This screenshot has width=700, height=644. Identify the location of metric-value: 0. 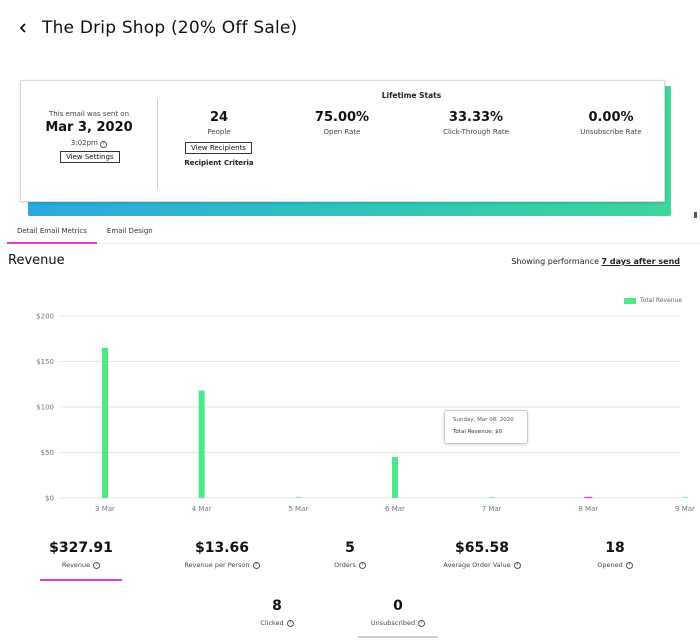
(398, 606).